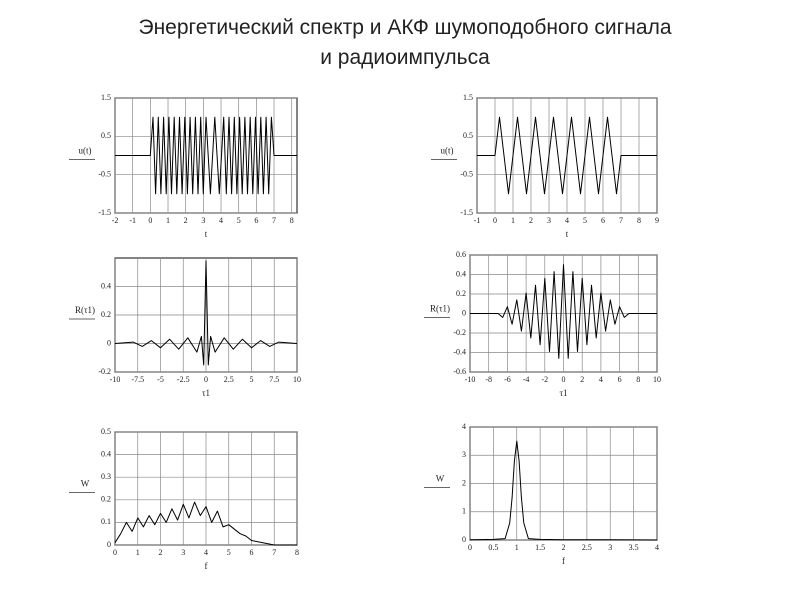 Image resolution: width=800 pixels, height=600 pixels. Describe the element at coordinates (634, 547) in the screenshot. I see `x-tick-label: 3.5` at that location.